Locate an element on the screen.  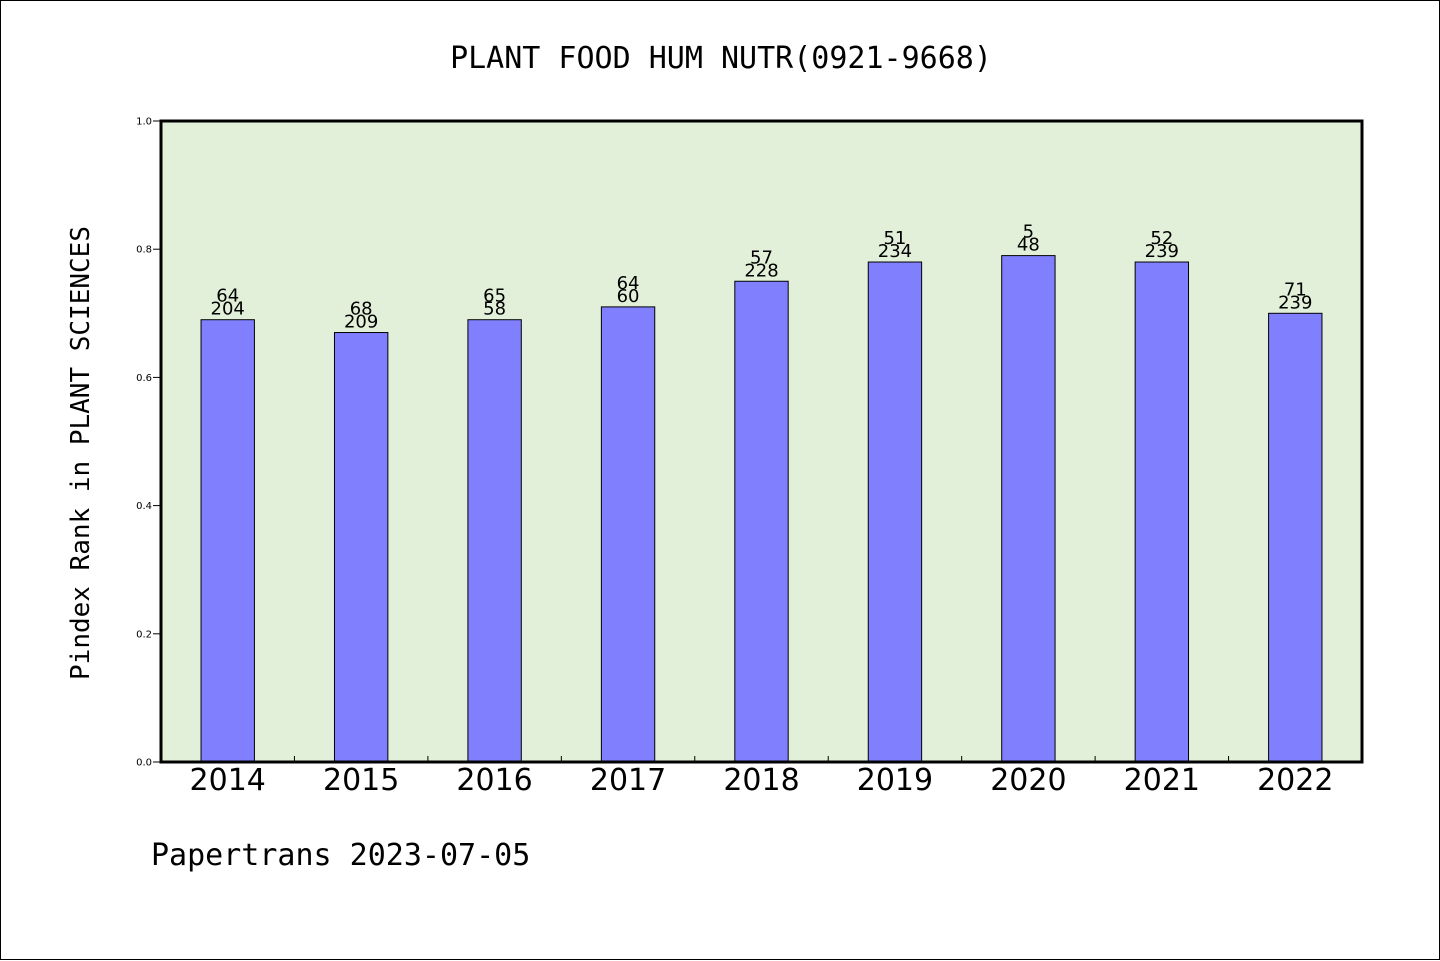
bar-label-top: 65 is located at coordinates (494, 296).